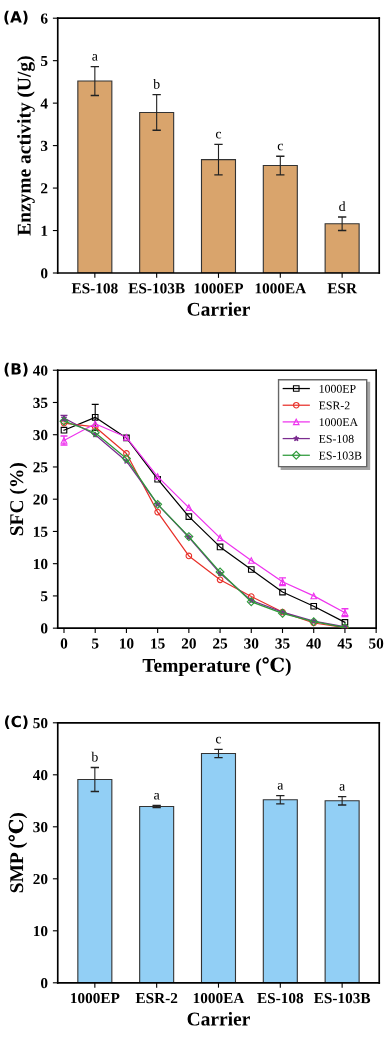 The height and width of the screenshot is (1040, 385). What do you see at coordinates (251, 643) in the screenshot?
I see `x-tick-label: 30` at bounding box center [251, 643].